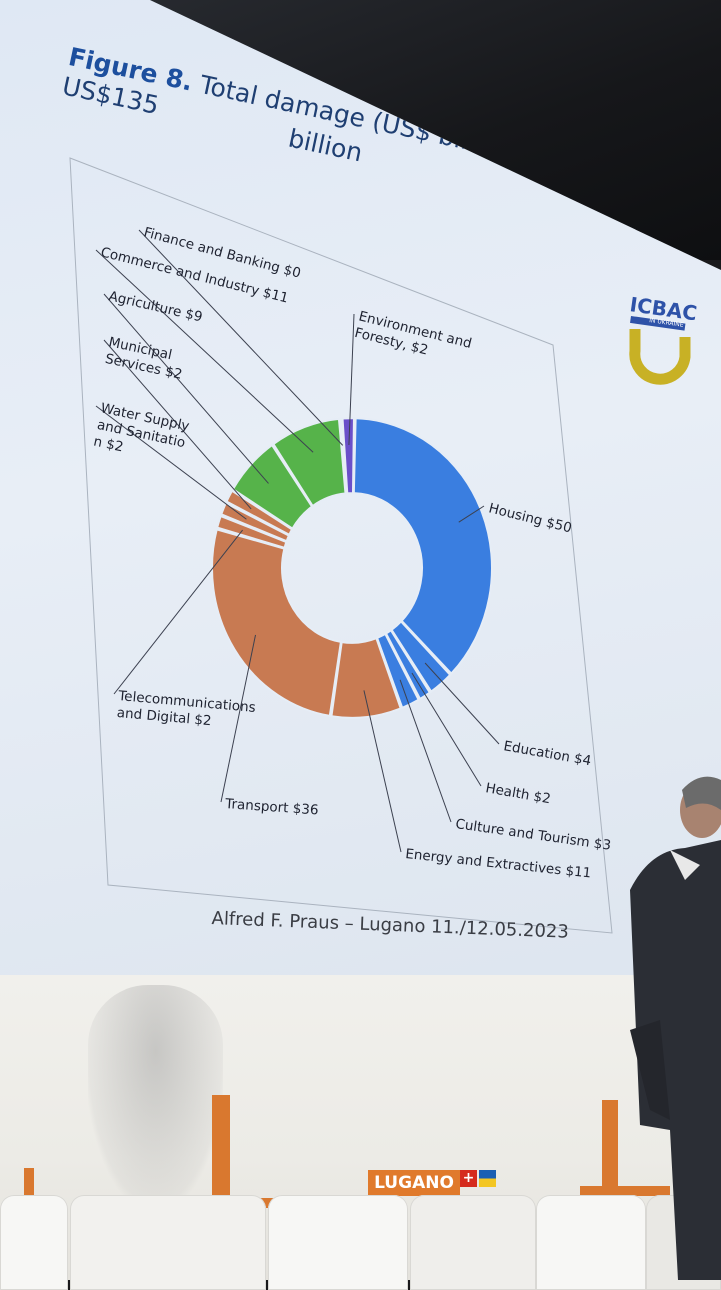 Image resolution: width=721 pixels, height=1290 pixels. Describe the element at coordinates (348, 456) in the screenshot. I see `donut-slice-environment-and-foresty` at that location.